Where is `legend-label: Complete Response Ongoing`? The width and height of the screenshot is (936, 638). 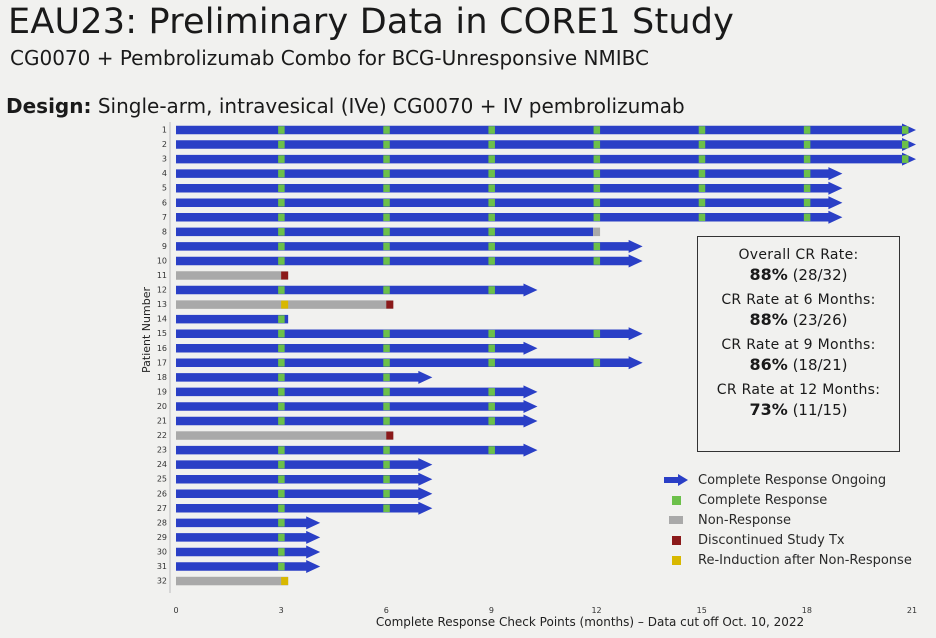
legend-label: Complete Response Ongoing is located at coordinates (792, 480).